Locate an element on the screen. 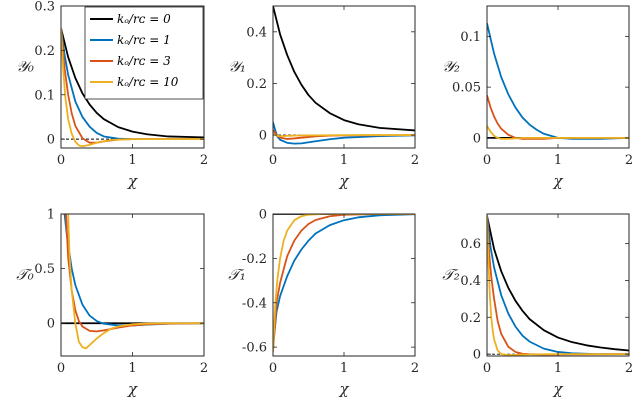  y-tick-label: 1 is located at coordinates (51, 215).